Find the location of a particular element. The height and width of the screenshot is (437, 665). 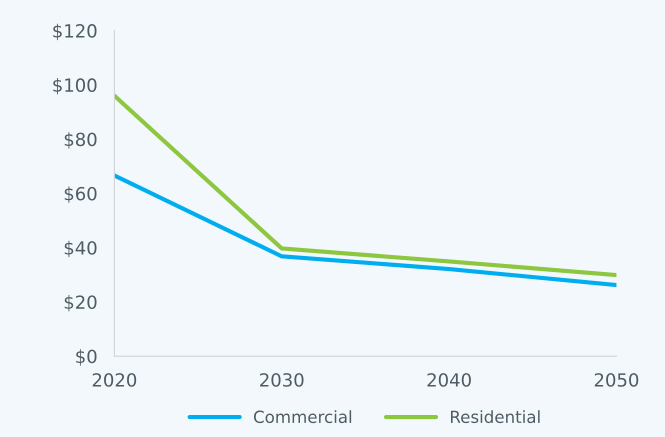

y-tick-label: $0 is located at coordinates (86, 357).